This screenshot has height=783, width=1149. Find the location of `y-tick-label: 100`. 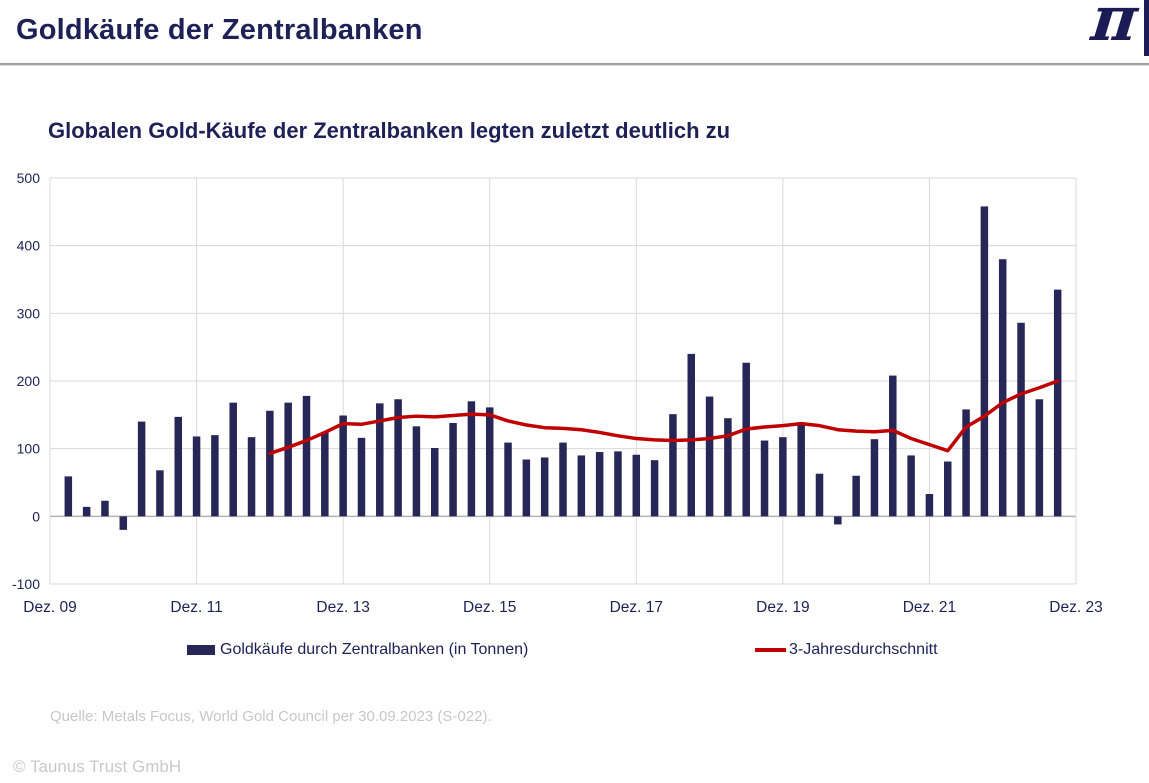

y-tick-label: 100 is located at coordinates (29, 449).